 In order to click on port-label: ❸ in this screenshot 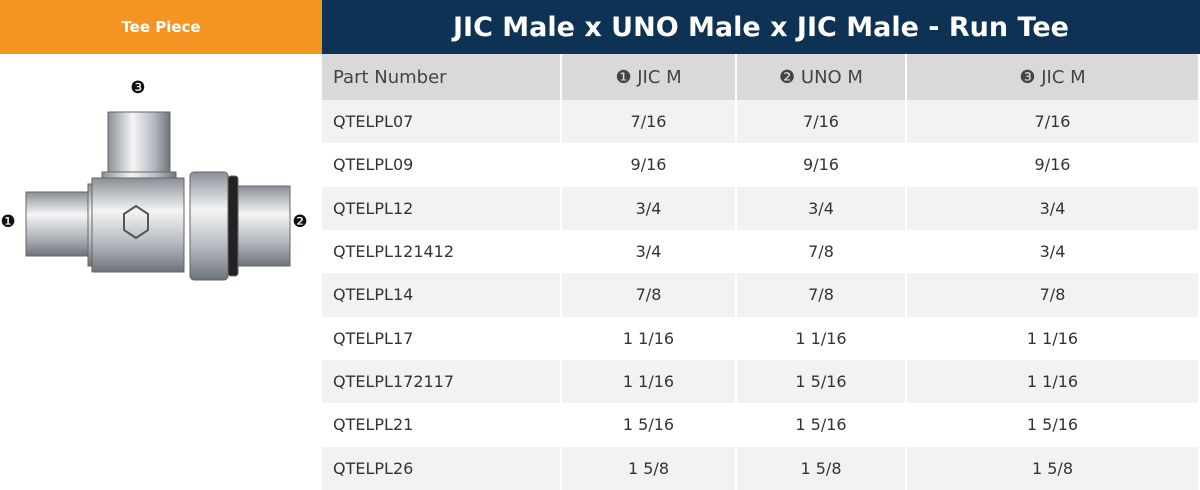, I will do `click(137, 88)`.